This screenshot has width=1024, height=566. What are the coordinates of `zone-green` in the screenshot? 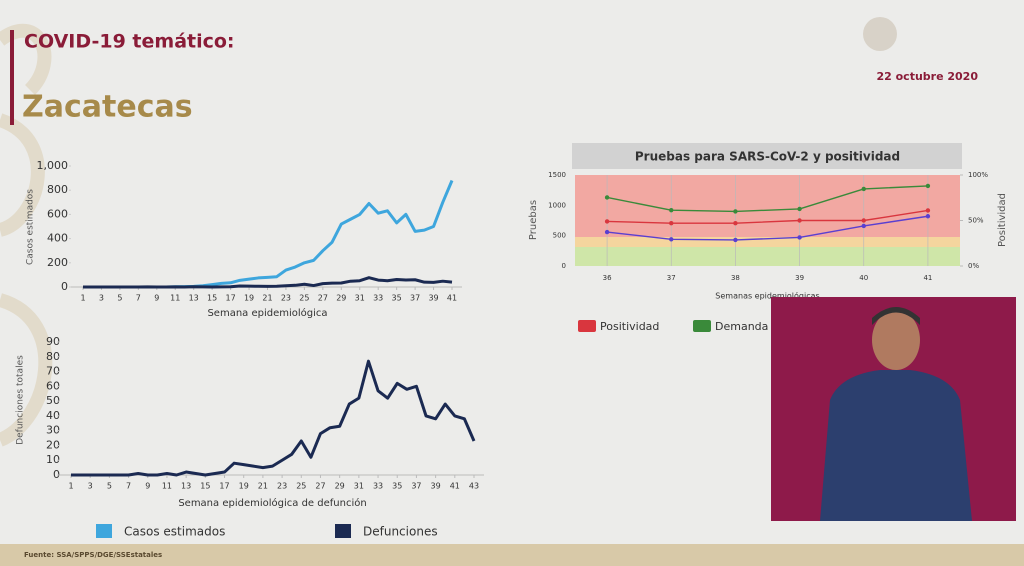 It's located at (767, 256).